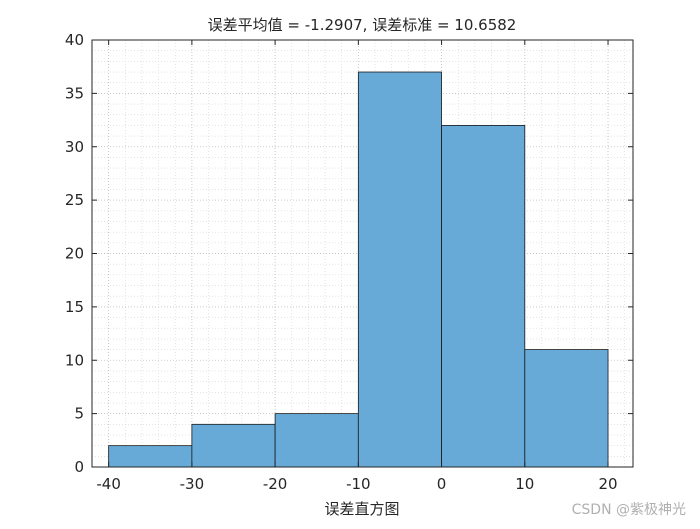 Image resolution: width=700 pixels, height=529 pixels. Describe the element at coordinates (74, 254) in the screenshot. I see `y-tick-label: 20` at that location.